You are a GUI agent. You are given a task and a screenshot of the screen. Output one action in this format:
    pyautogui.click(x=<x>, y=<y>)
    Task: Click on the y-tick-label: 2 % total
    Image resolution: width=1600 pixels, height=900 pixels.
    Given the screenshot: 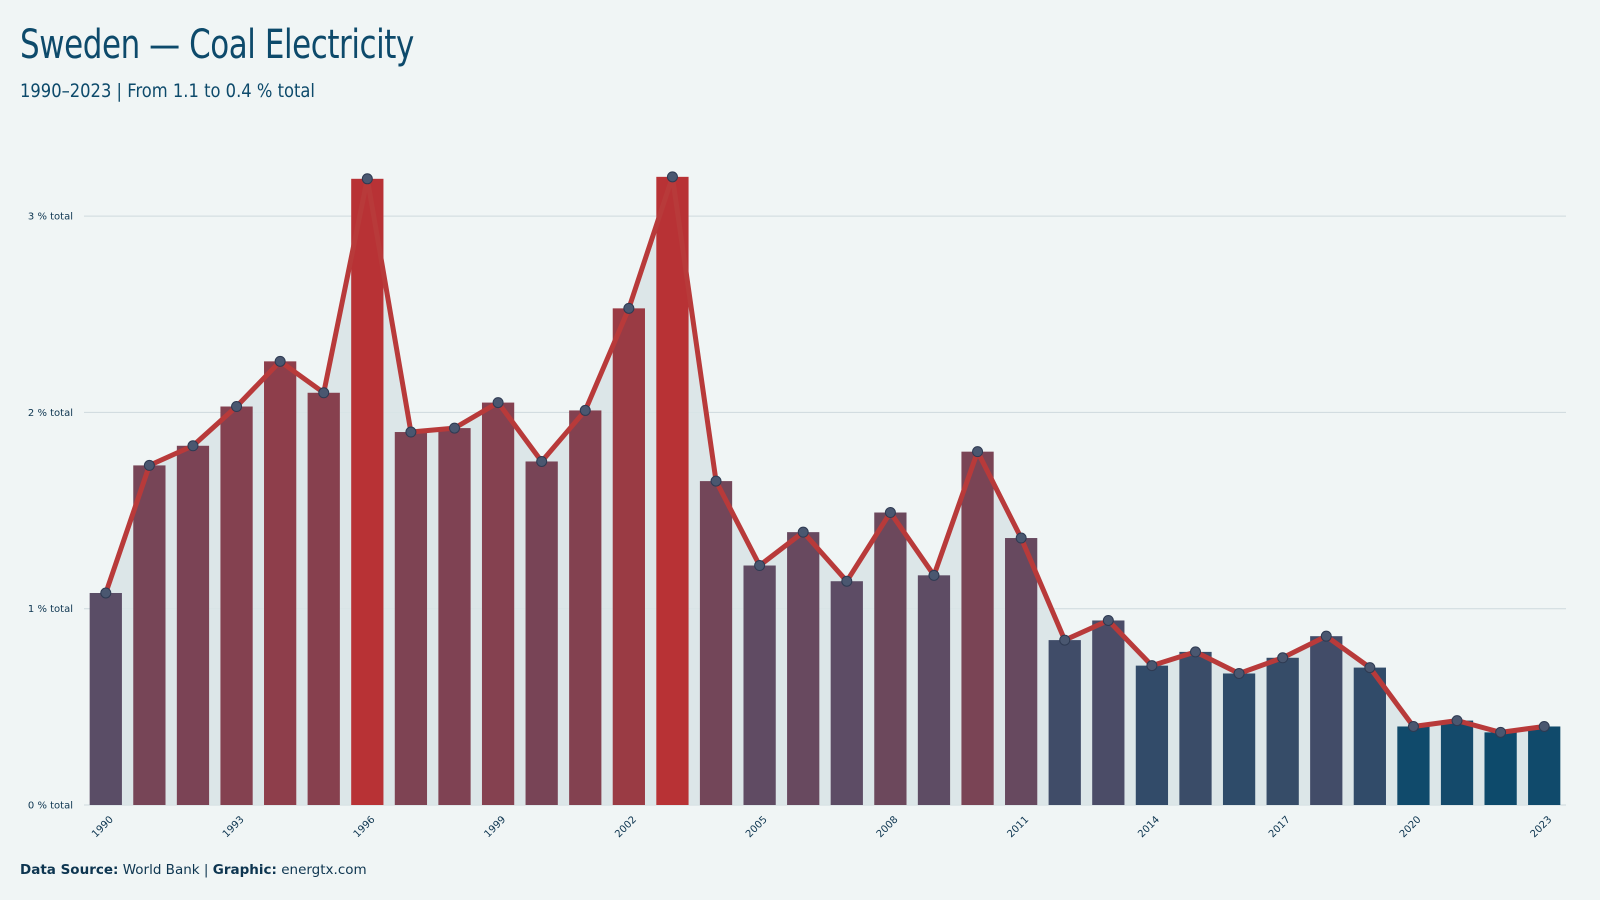 What is the action you would take?
    pyautogui.click(x=50, y=413)
    